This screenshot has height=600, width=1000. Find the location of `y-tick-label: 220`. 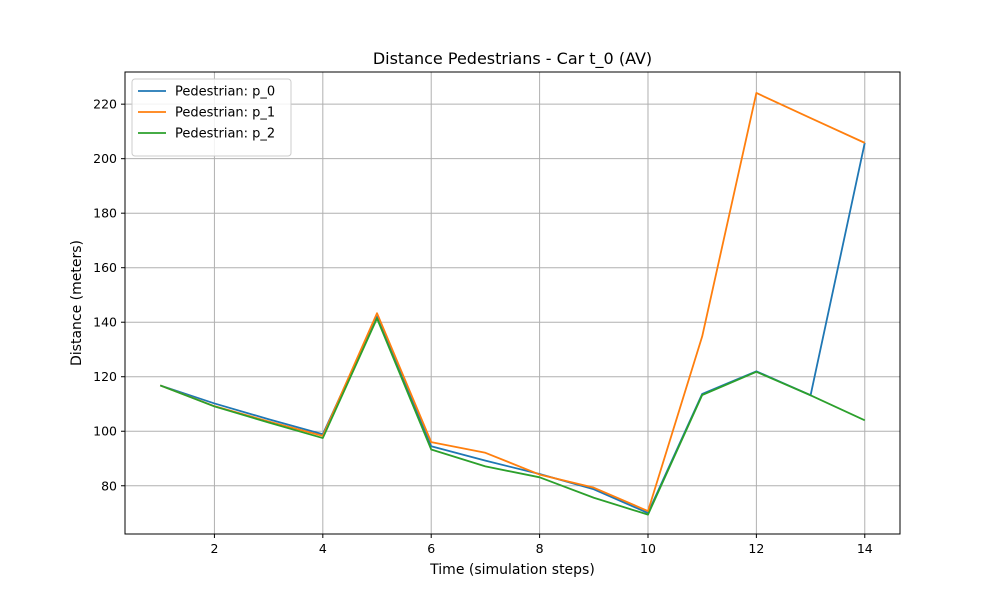

y-tick-label: 220 is located at coordinates (105, 104).